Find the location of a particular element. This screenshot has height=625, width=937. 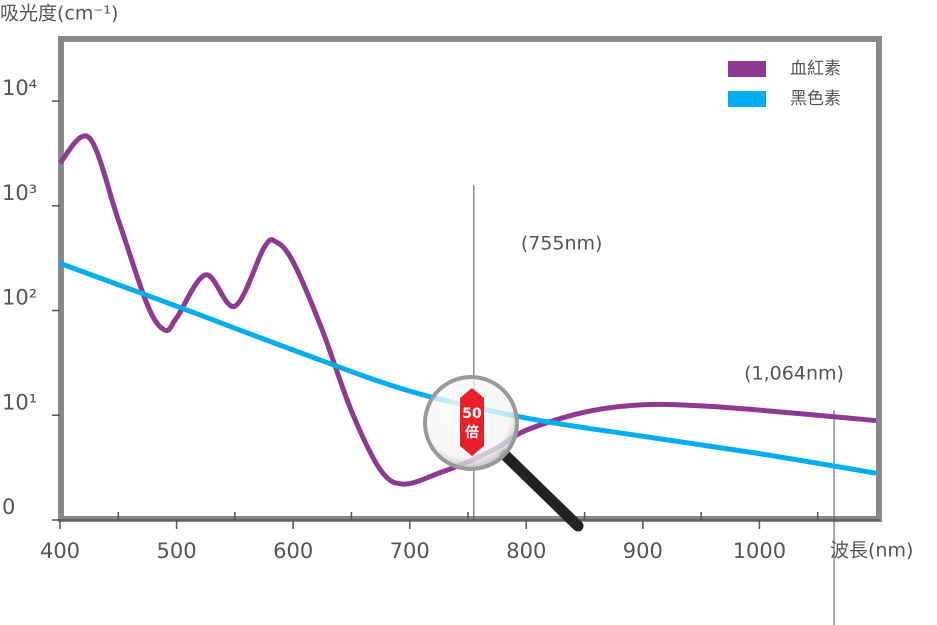

y-tick-label: 0 is located at coordinates (8, 507).